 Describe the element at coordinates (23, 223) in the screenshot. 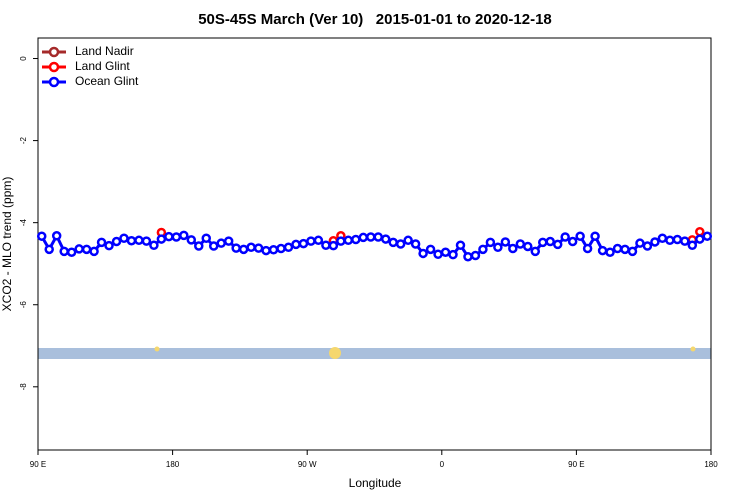

I see `y-tick-label: -4` at that location.